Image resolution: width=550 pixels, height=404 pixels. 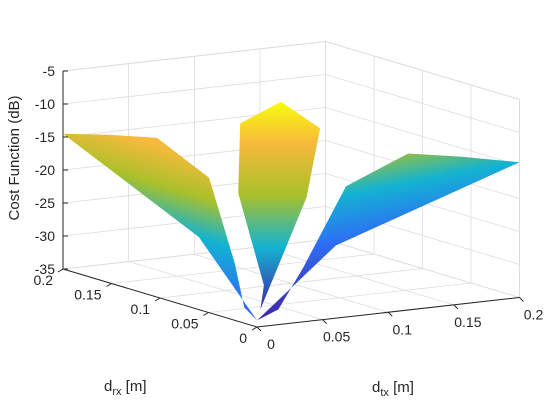 I want to click on surface-central-lobe, so click(x=279, y=205).